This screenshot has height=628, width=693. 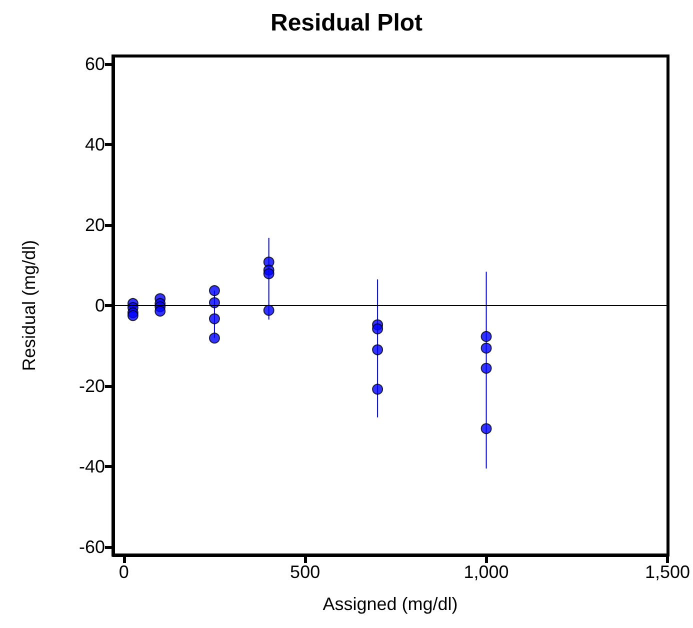 I want to click on y-axis-title: Residual (mg/dl), so click(x=29, y=306).